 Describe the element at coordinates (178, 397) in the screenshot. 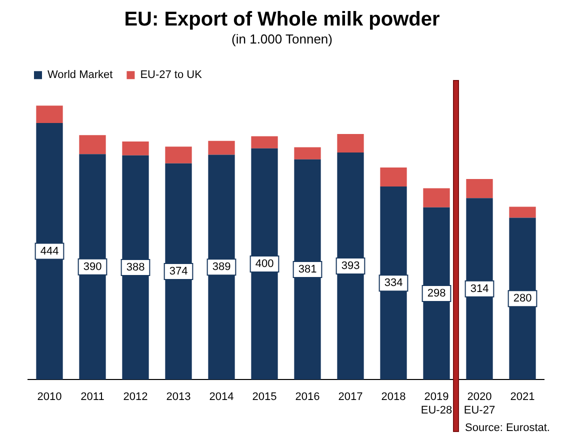

I see `x-tick-label: 2013` at that location.